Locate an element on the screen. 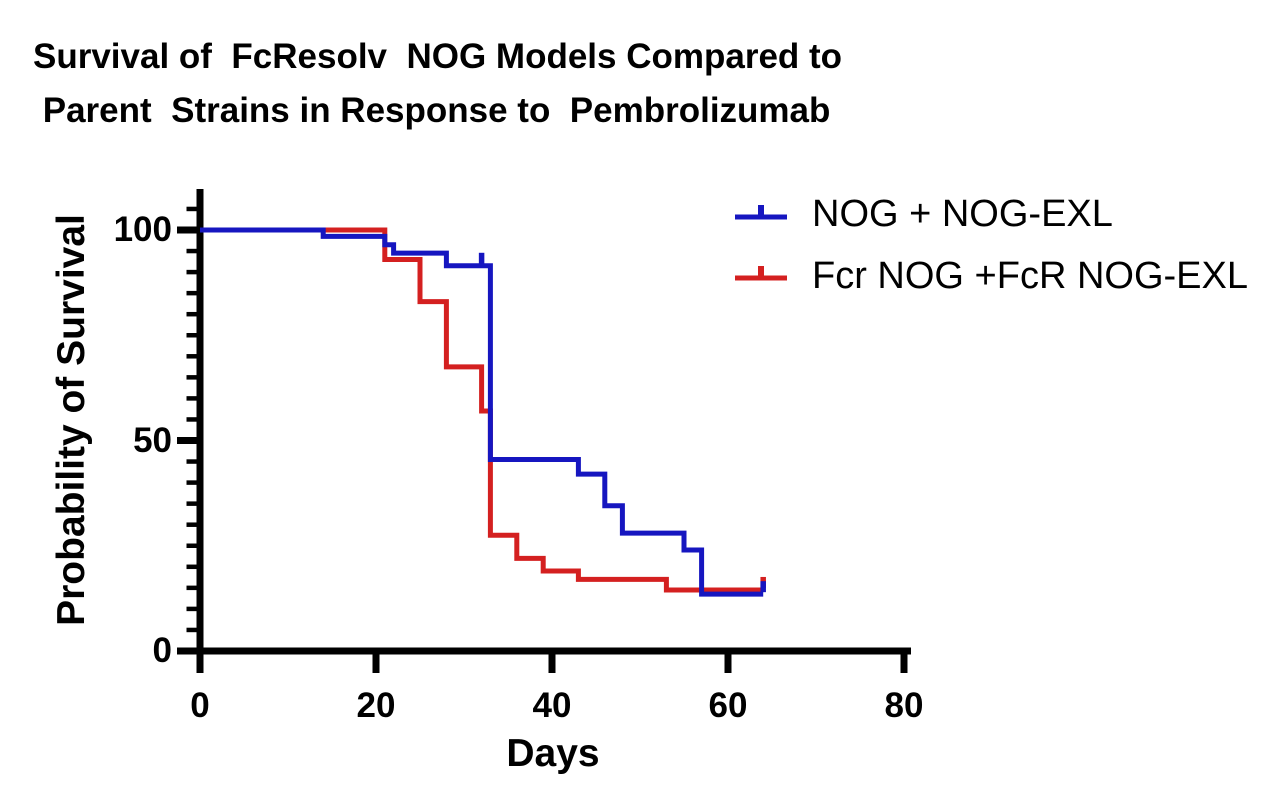 The height and width of the screenshot is (807, 1287). y-tick-label-100: 100 is located at coordinates (142, 229).